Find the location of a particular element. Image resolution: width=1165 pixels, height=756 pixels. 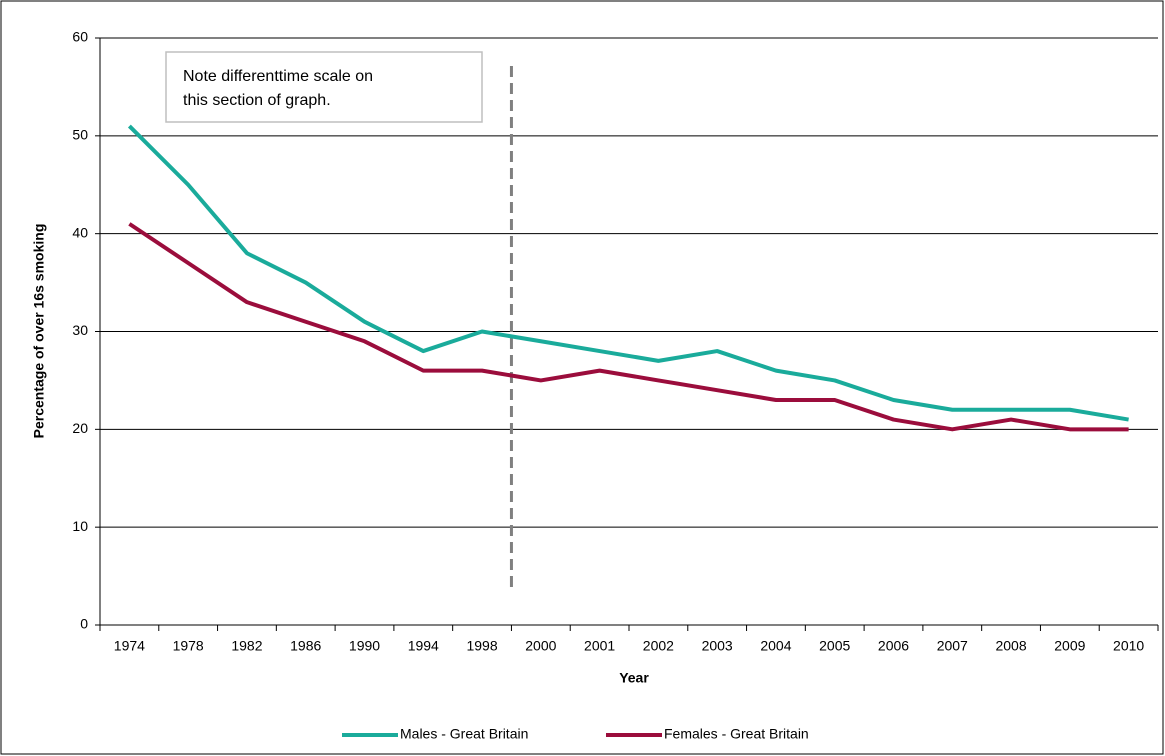

note-text: Note differenttime scale on is located at coordinates (278, 76).